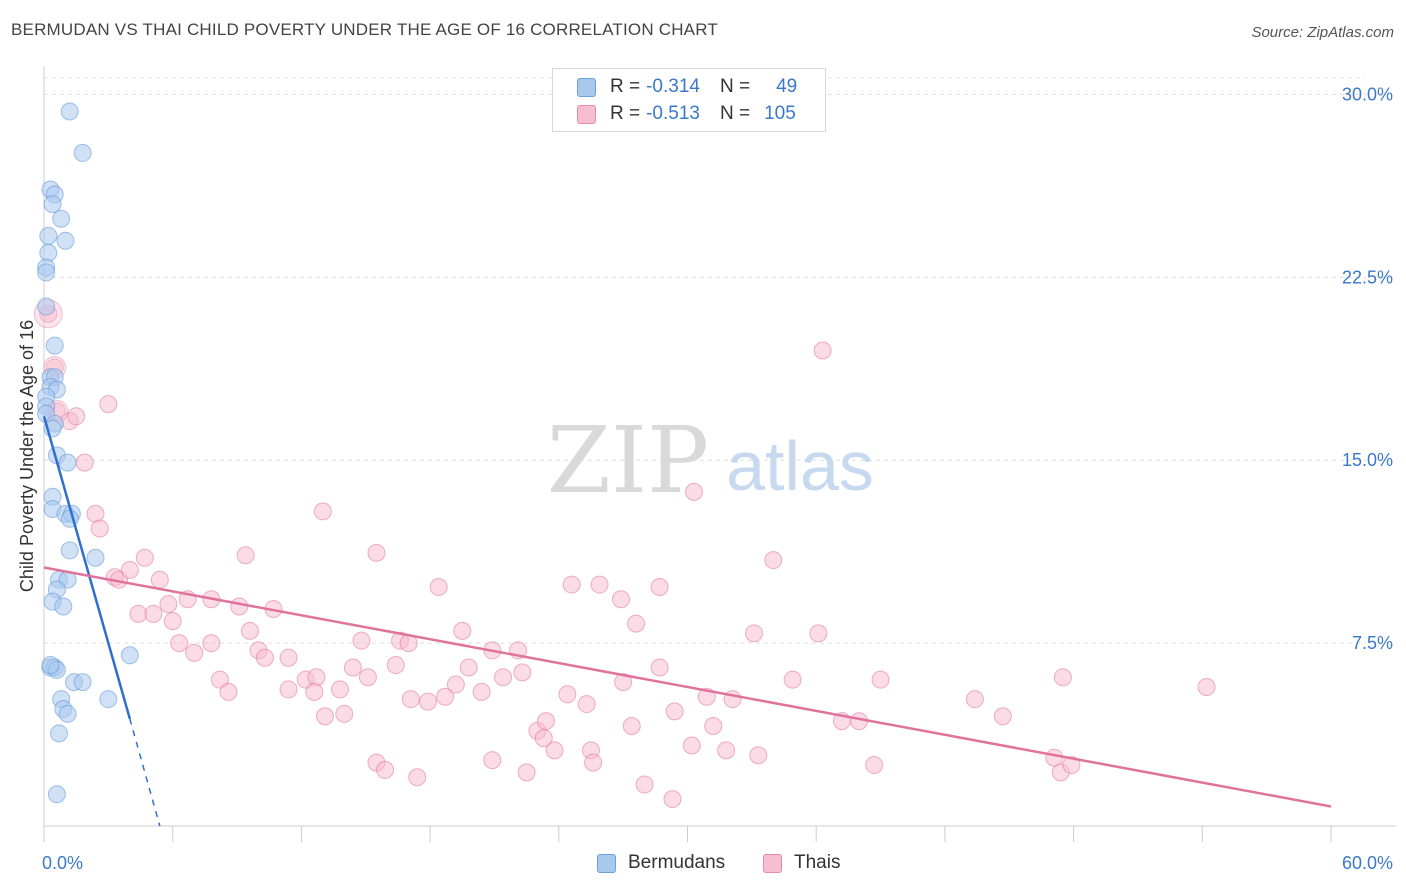 The height and width of the screenshot is (892, 1406). Describe the element at coordinates (27, 456) in the screenshot. I see `y-axis-label: Child Poverty Under the Age of 16` at that location.